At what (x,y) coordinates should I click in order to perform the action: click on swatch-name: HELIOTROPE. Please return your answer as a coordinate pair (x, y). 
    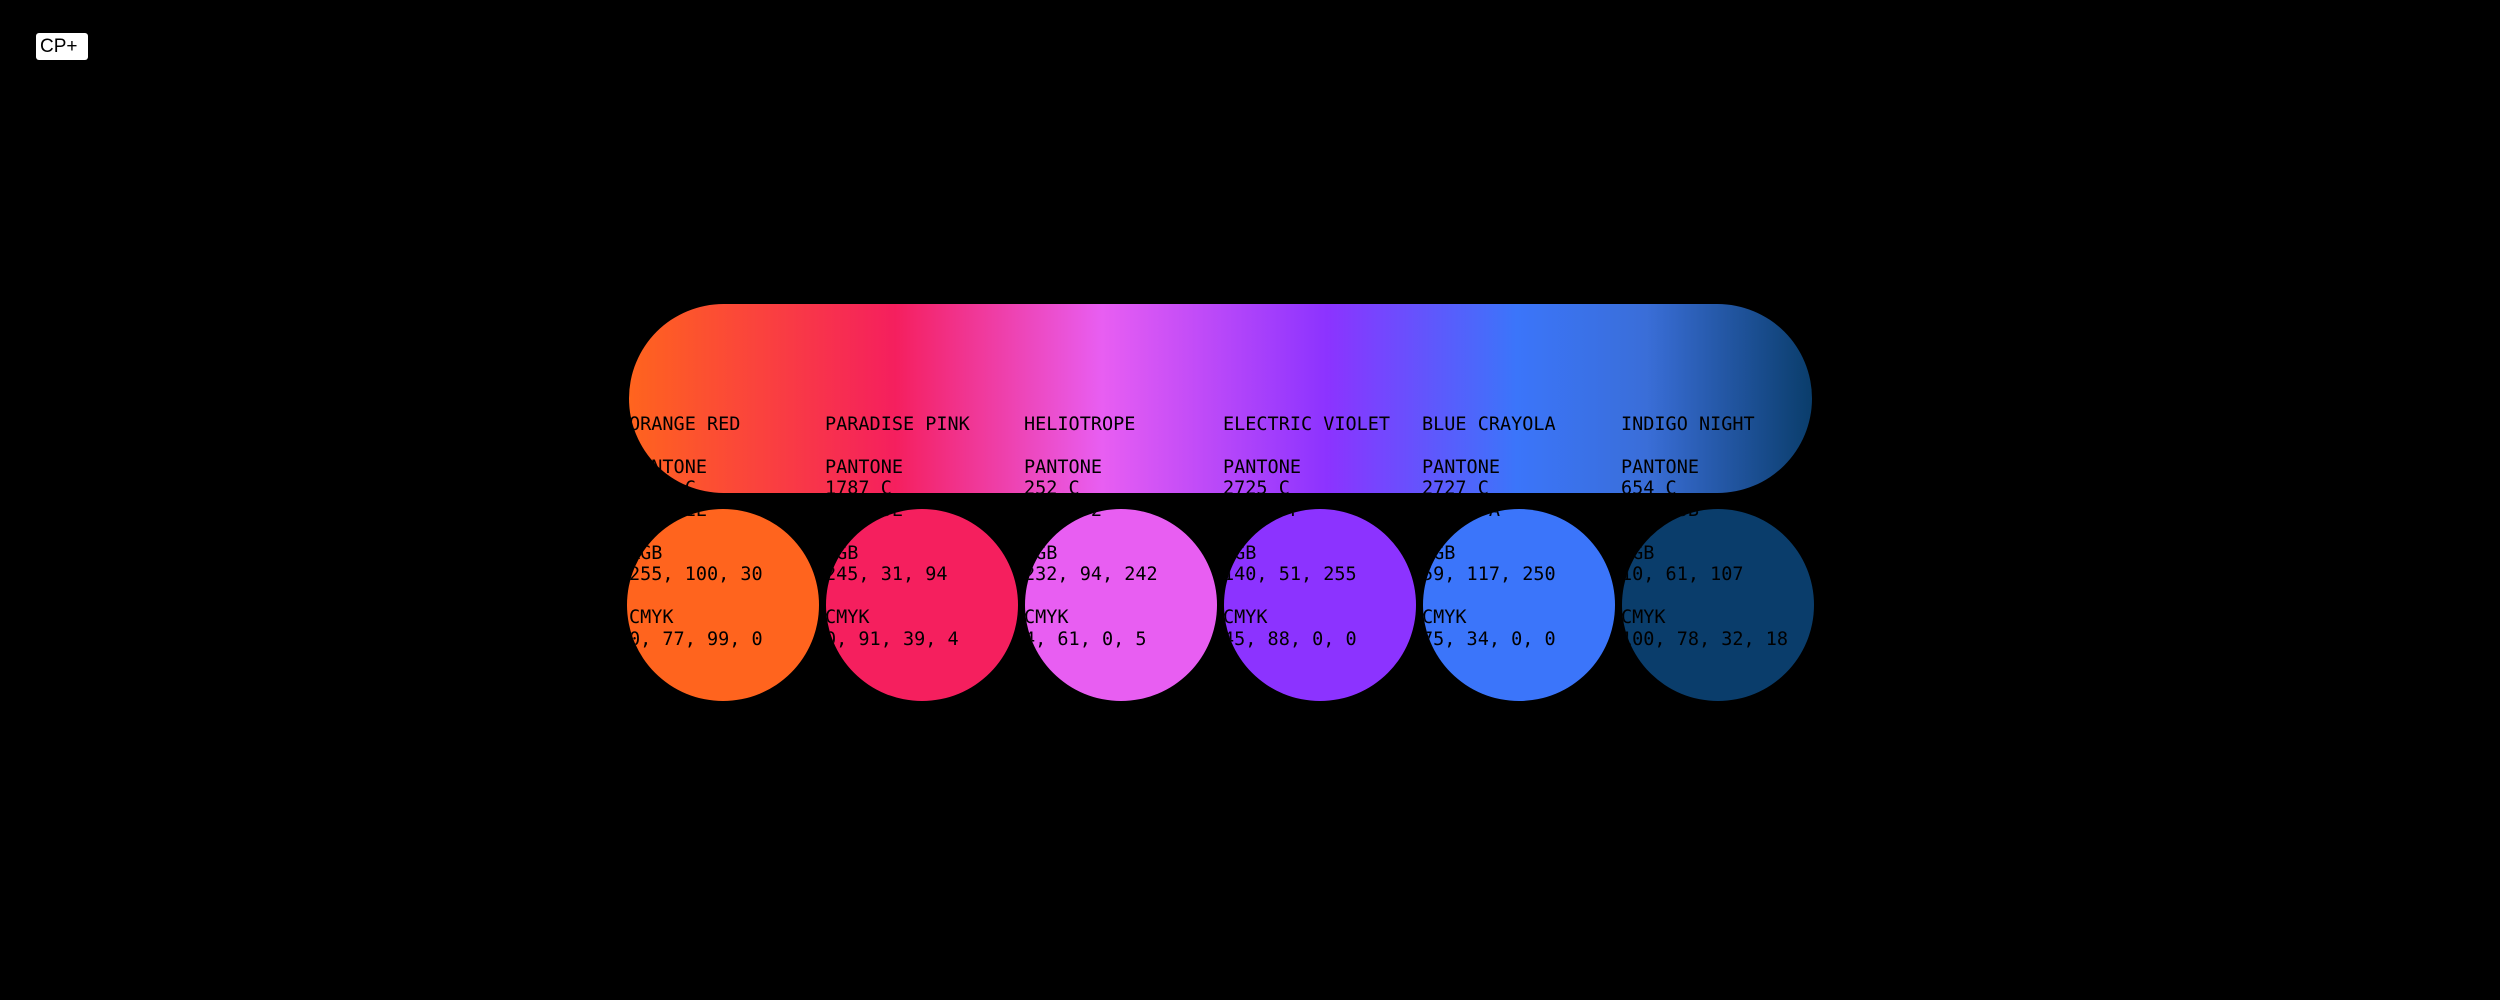
    Looking at the image, I should click on (1080, 424).